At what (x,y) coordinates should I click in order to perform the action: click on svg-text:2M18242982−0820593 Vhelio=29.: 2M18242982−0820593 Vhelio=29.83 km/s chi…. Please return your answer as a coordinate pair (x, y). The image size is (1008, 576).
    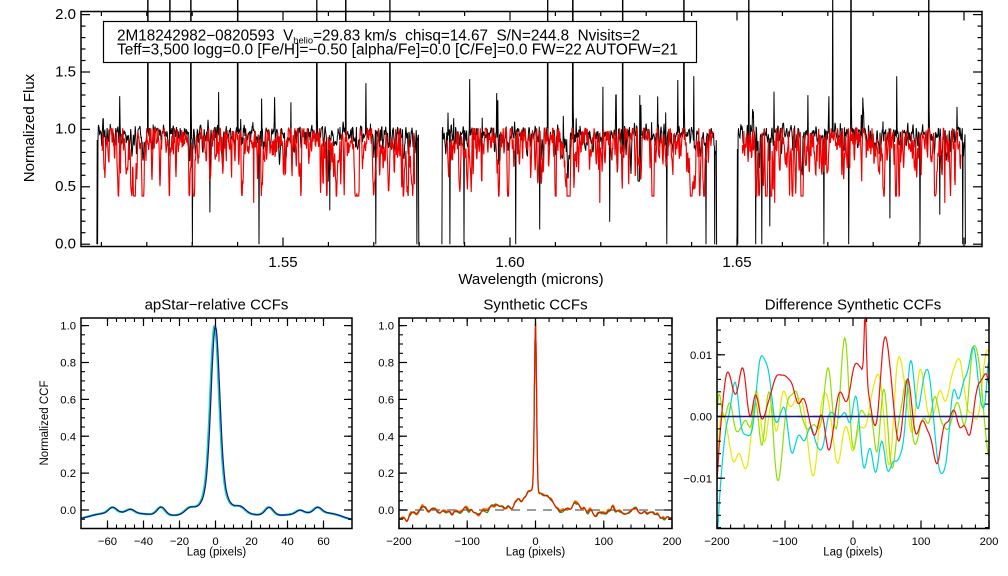
    Looking at the image, I should click on (378, 36).